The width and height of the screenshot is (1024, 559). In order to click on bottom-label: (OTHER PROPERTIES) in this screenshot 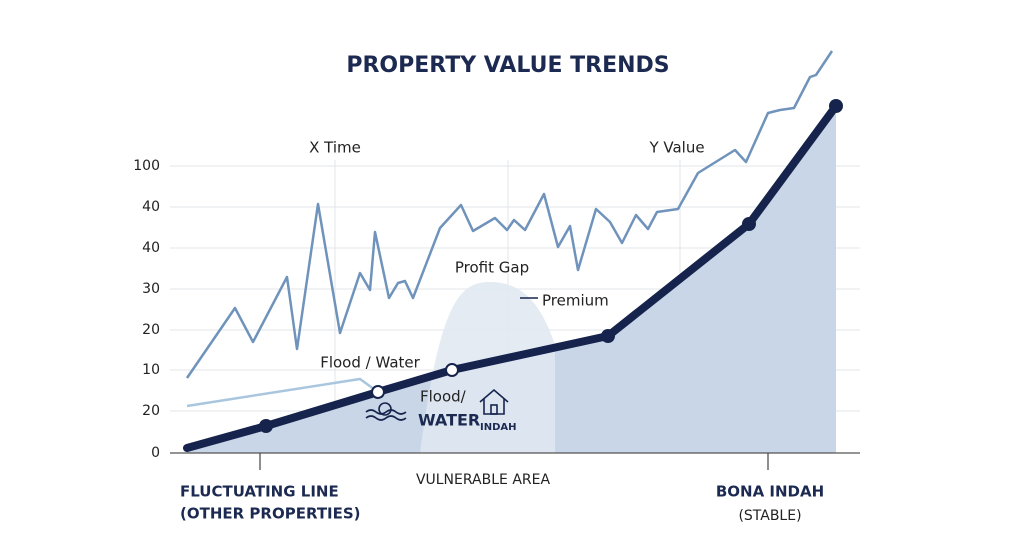, I will do `click(270, 514)`.